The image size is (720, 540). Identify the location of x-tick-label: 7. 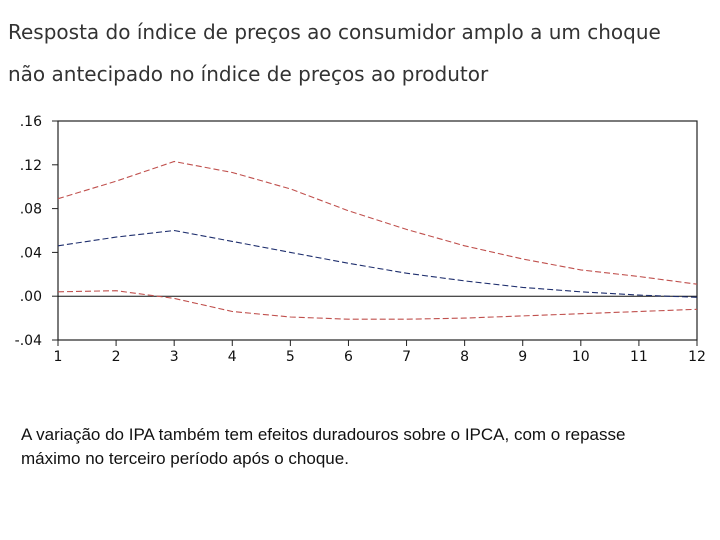
(406, 357).